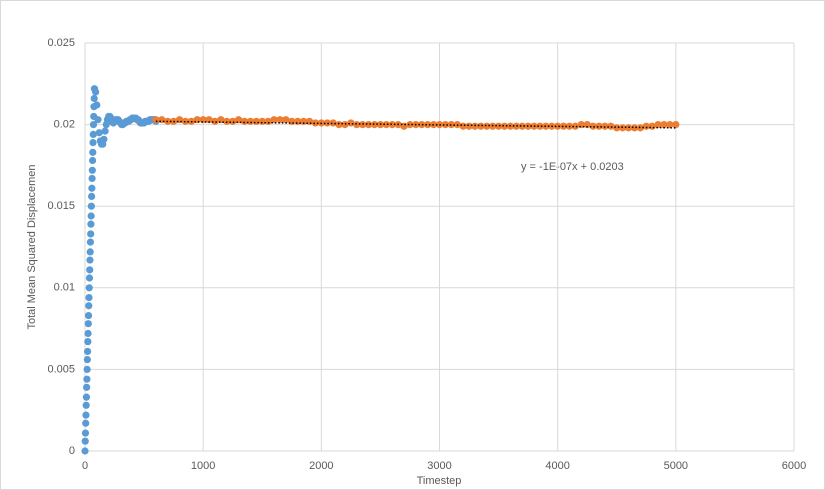  Describe the element at coordinates (572, 167) in the screenshot. I see `trendline-equation: y = -1E-07x + 0.0203` at that location.